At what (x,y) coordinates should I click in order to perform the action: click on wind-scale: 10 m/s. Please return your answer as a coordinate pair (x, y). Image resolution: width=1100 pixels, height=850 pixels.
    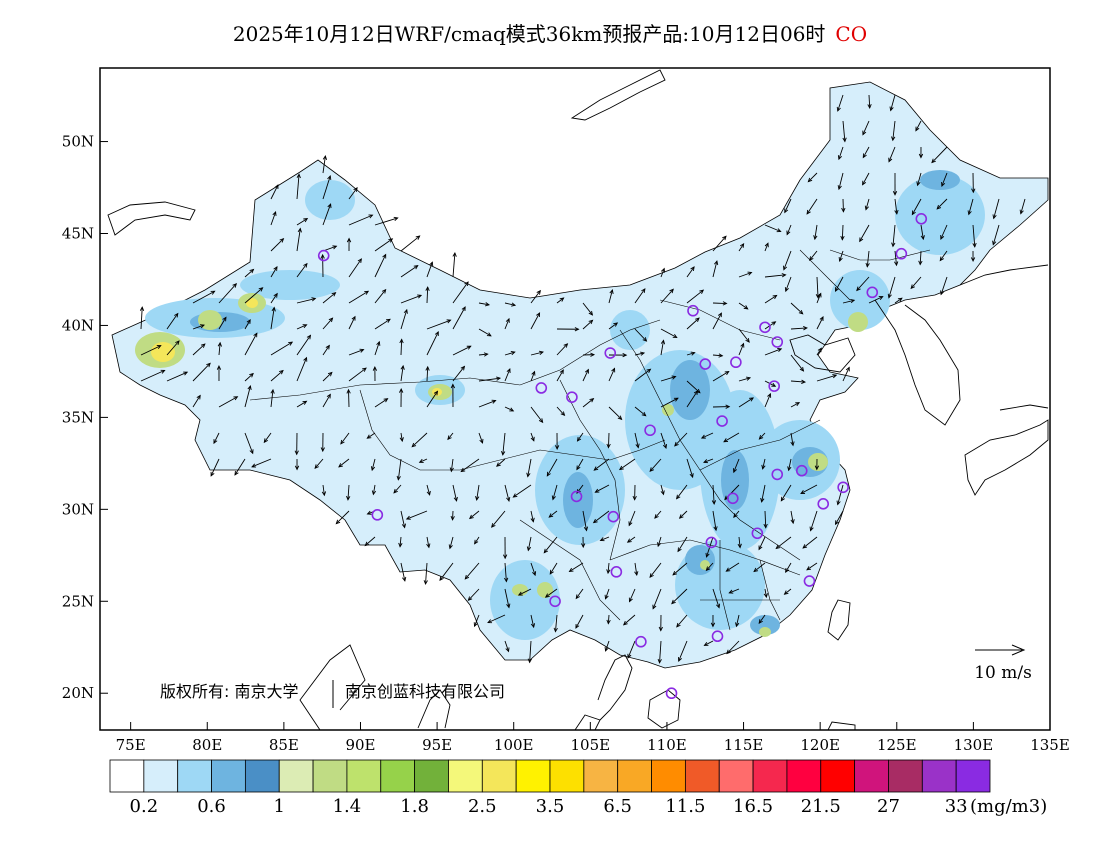
    Looking at the image, I should click on (1003, 663).